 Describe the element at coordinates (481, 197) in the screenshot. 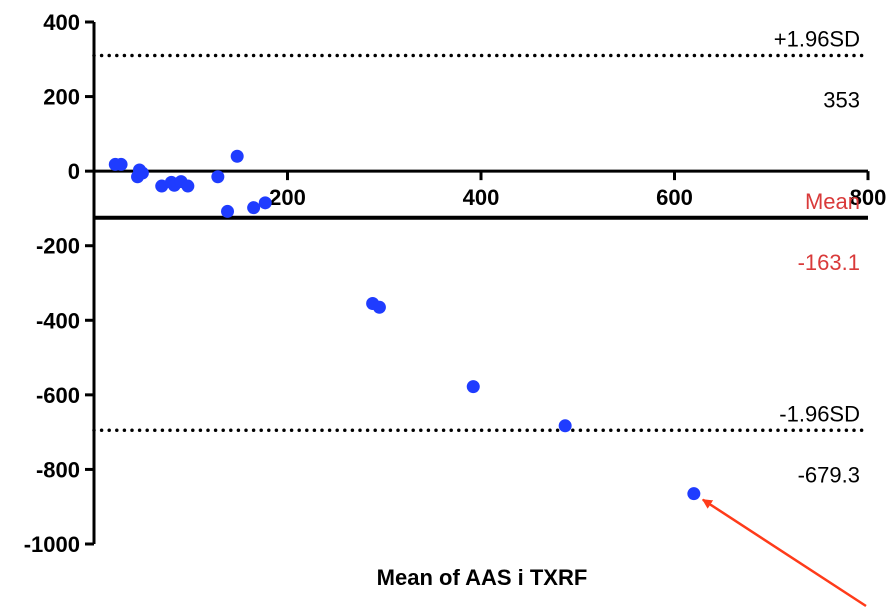

I see `x-tick-label: 400` at that location.